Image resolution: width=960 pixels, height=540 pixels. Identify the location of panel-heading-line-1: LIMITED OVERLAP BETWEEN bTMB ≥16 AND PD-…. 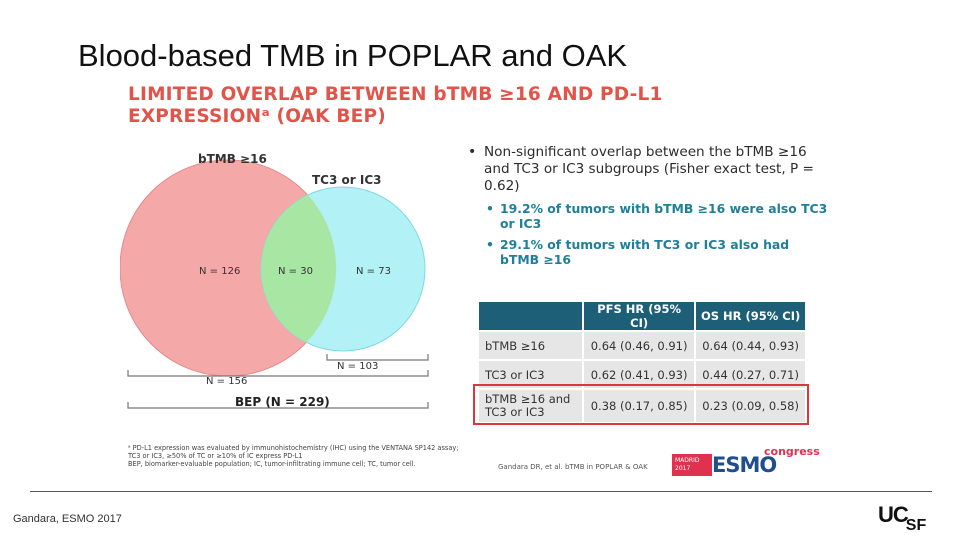
(395, 94).